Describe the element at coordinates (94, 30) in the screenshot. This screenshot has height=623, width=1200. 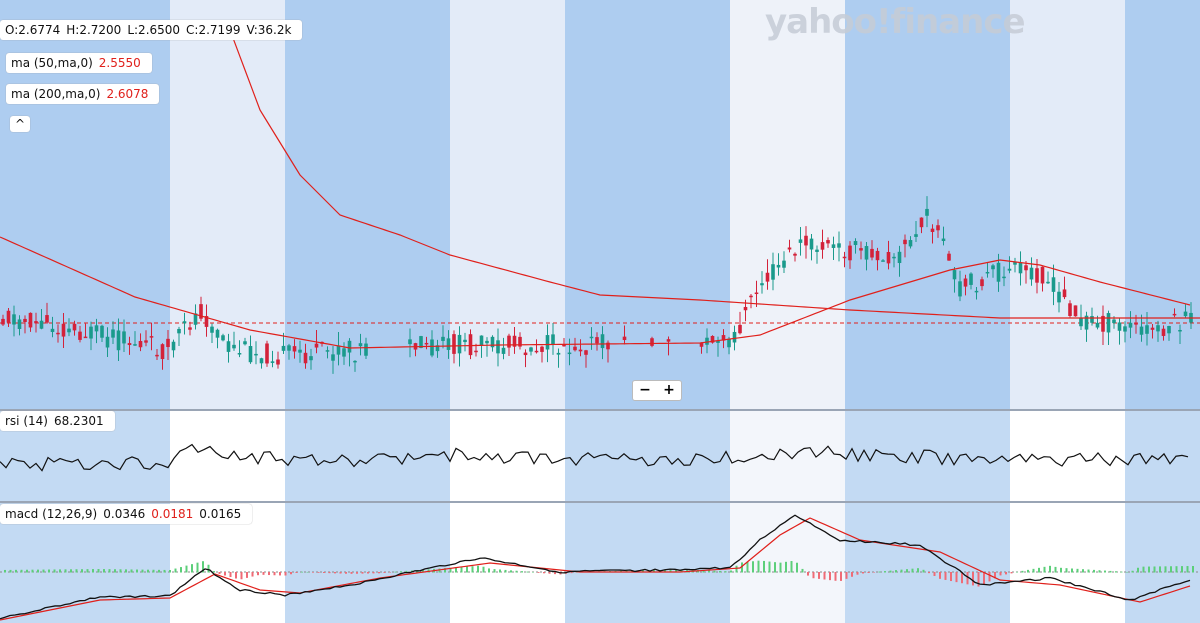
I see `high: H:2.7200` at that location.